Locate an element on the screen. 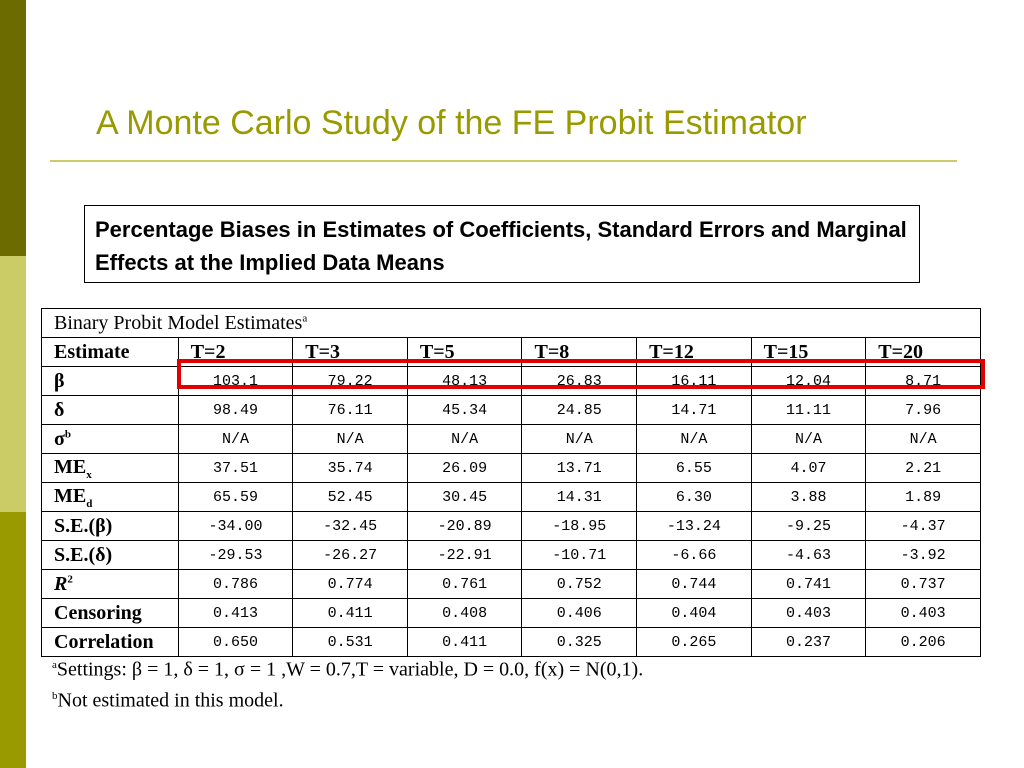 The width and height of the screenshot is (1024, 768). row-label-subscript: x is located at coordinates (89, 474).